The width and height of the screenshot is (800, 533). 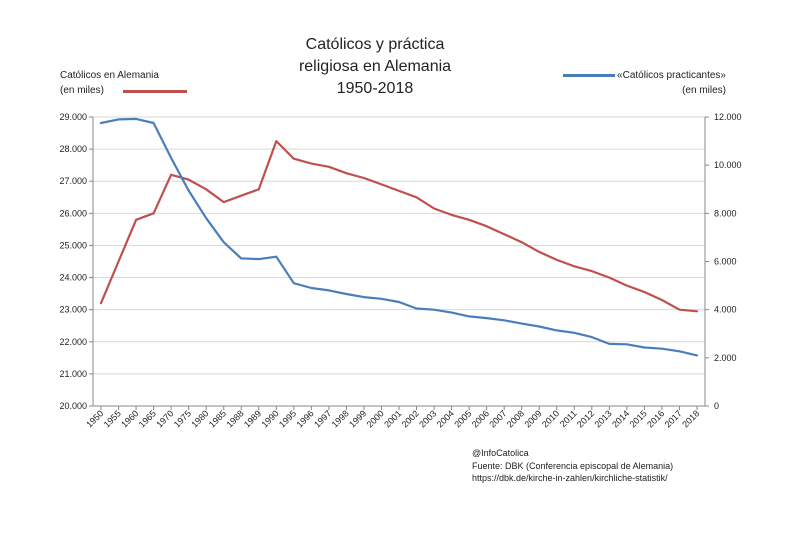 What do you see at coordinates (728, 117) in the screenshot?
I see `y-right-tick-label: 12.000` at bounding box center [728, 117].